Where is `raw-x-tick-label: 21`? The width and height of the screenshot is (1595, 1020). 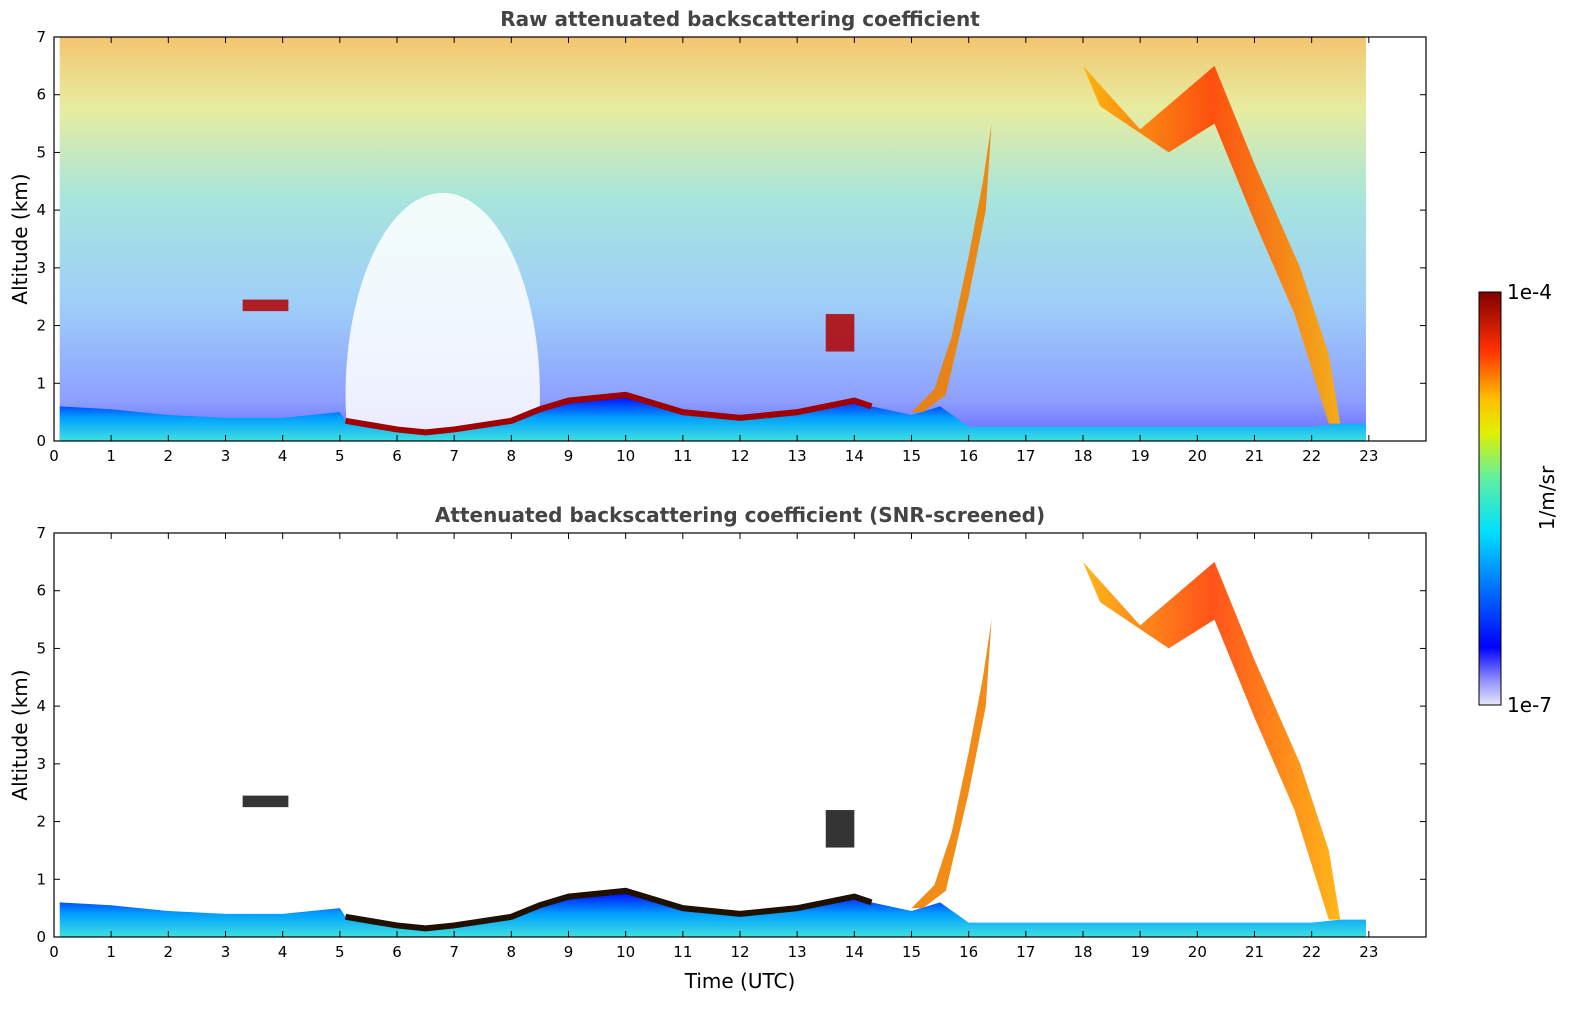 raw-x-tick-label: 21 is located at coordinates (1254, 456).